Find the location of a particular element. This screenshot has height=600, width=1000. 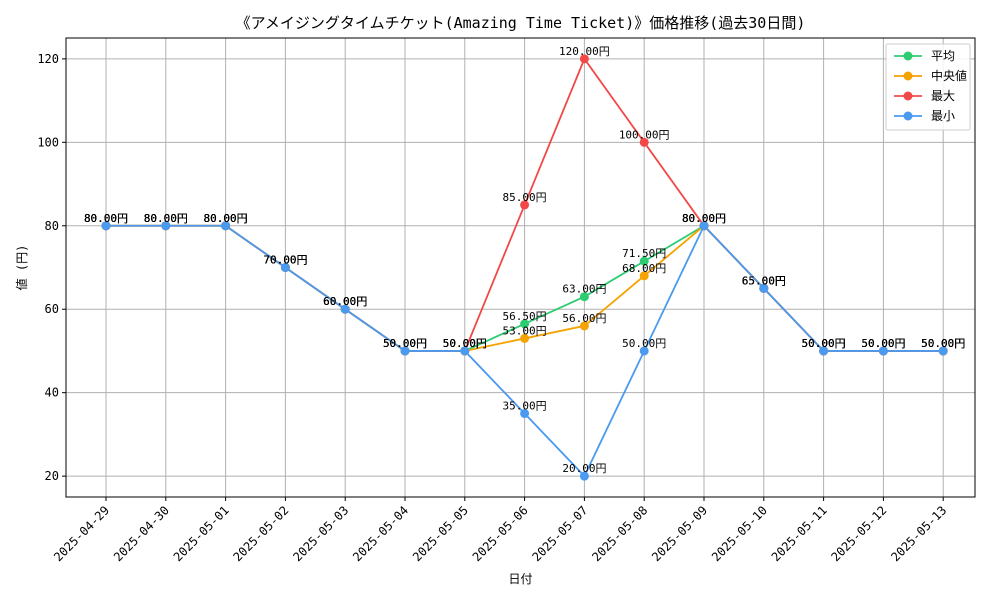

data-label: 56.00円 is located at coordinates (584, 318).